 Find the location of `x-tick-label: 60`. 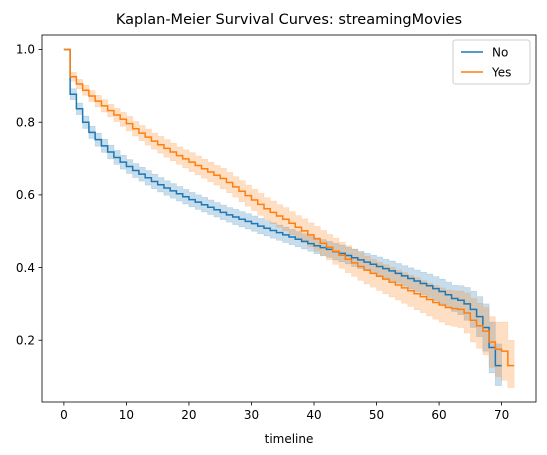

x-tick-label: 60 is located at coordinates (438, 415).